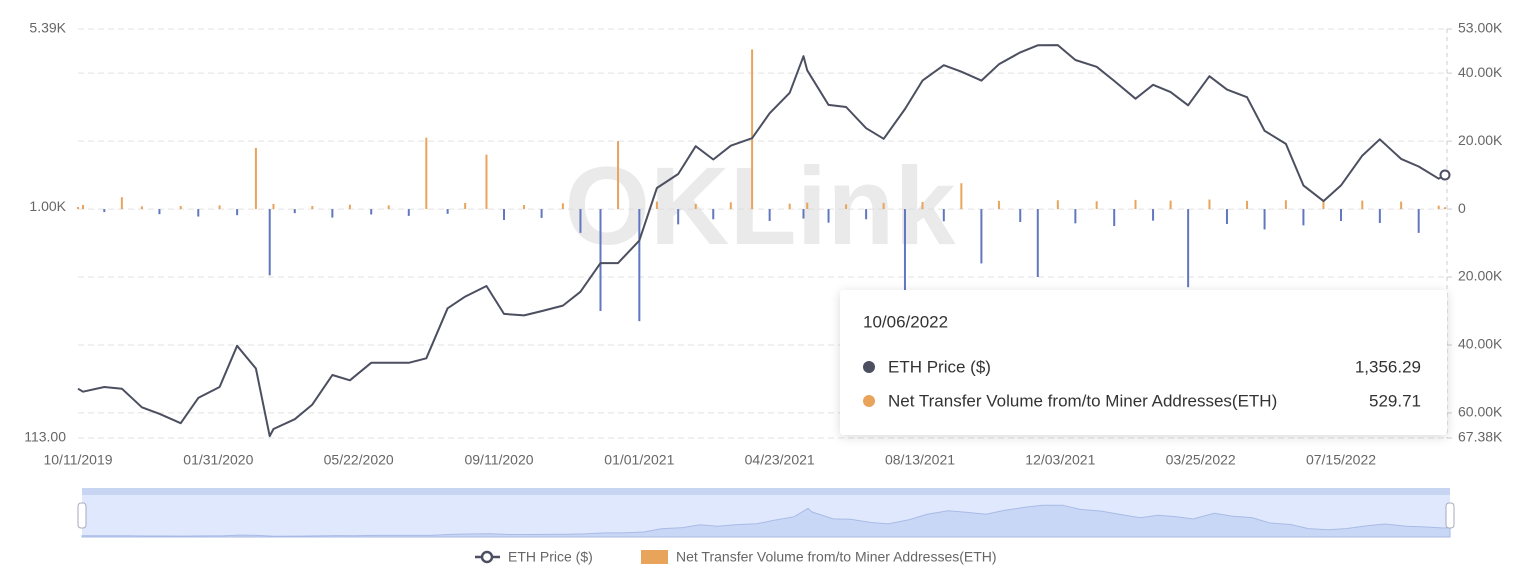  I want to click on x-tick-label: 01/01/2021, so click(639, 460).